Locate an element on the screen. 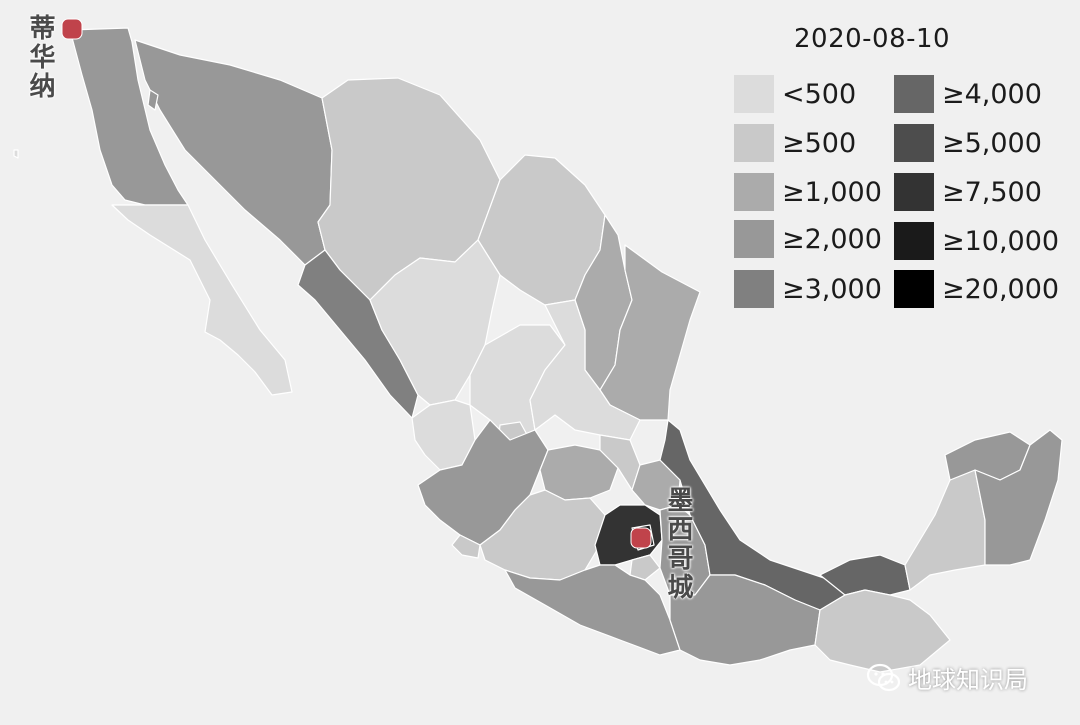 The width and height of the screenshot is (1080, 725). legend-label: ≥7,500 is located at coordinates (992, 192).